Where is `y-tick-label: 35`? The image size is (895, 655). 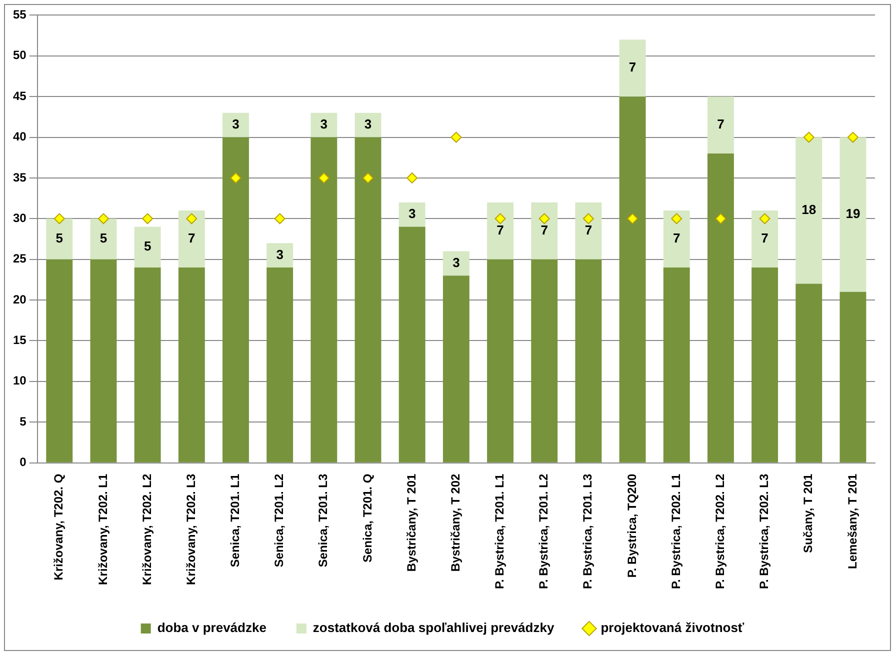
y-tick-label: 35 is located at coordinates (19, 177).